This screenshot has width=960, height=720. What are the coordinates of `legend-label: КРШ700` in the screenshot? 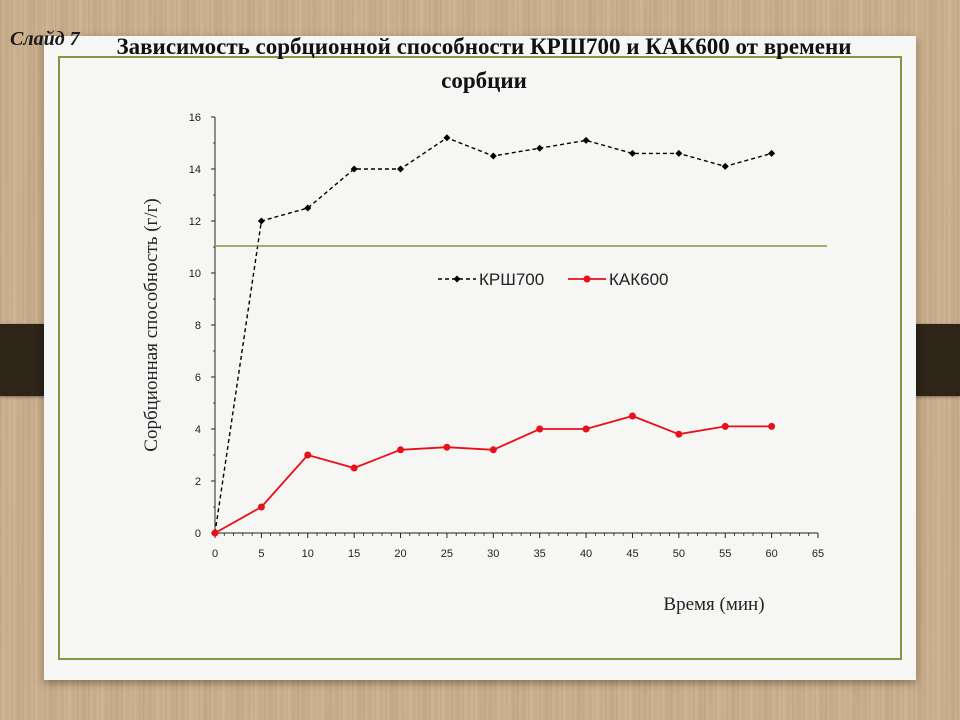 It's located at (511, 279).